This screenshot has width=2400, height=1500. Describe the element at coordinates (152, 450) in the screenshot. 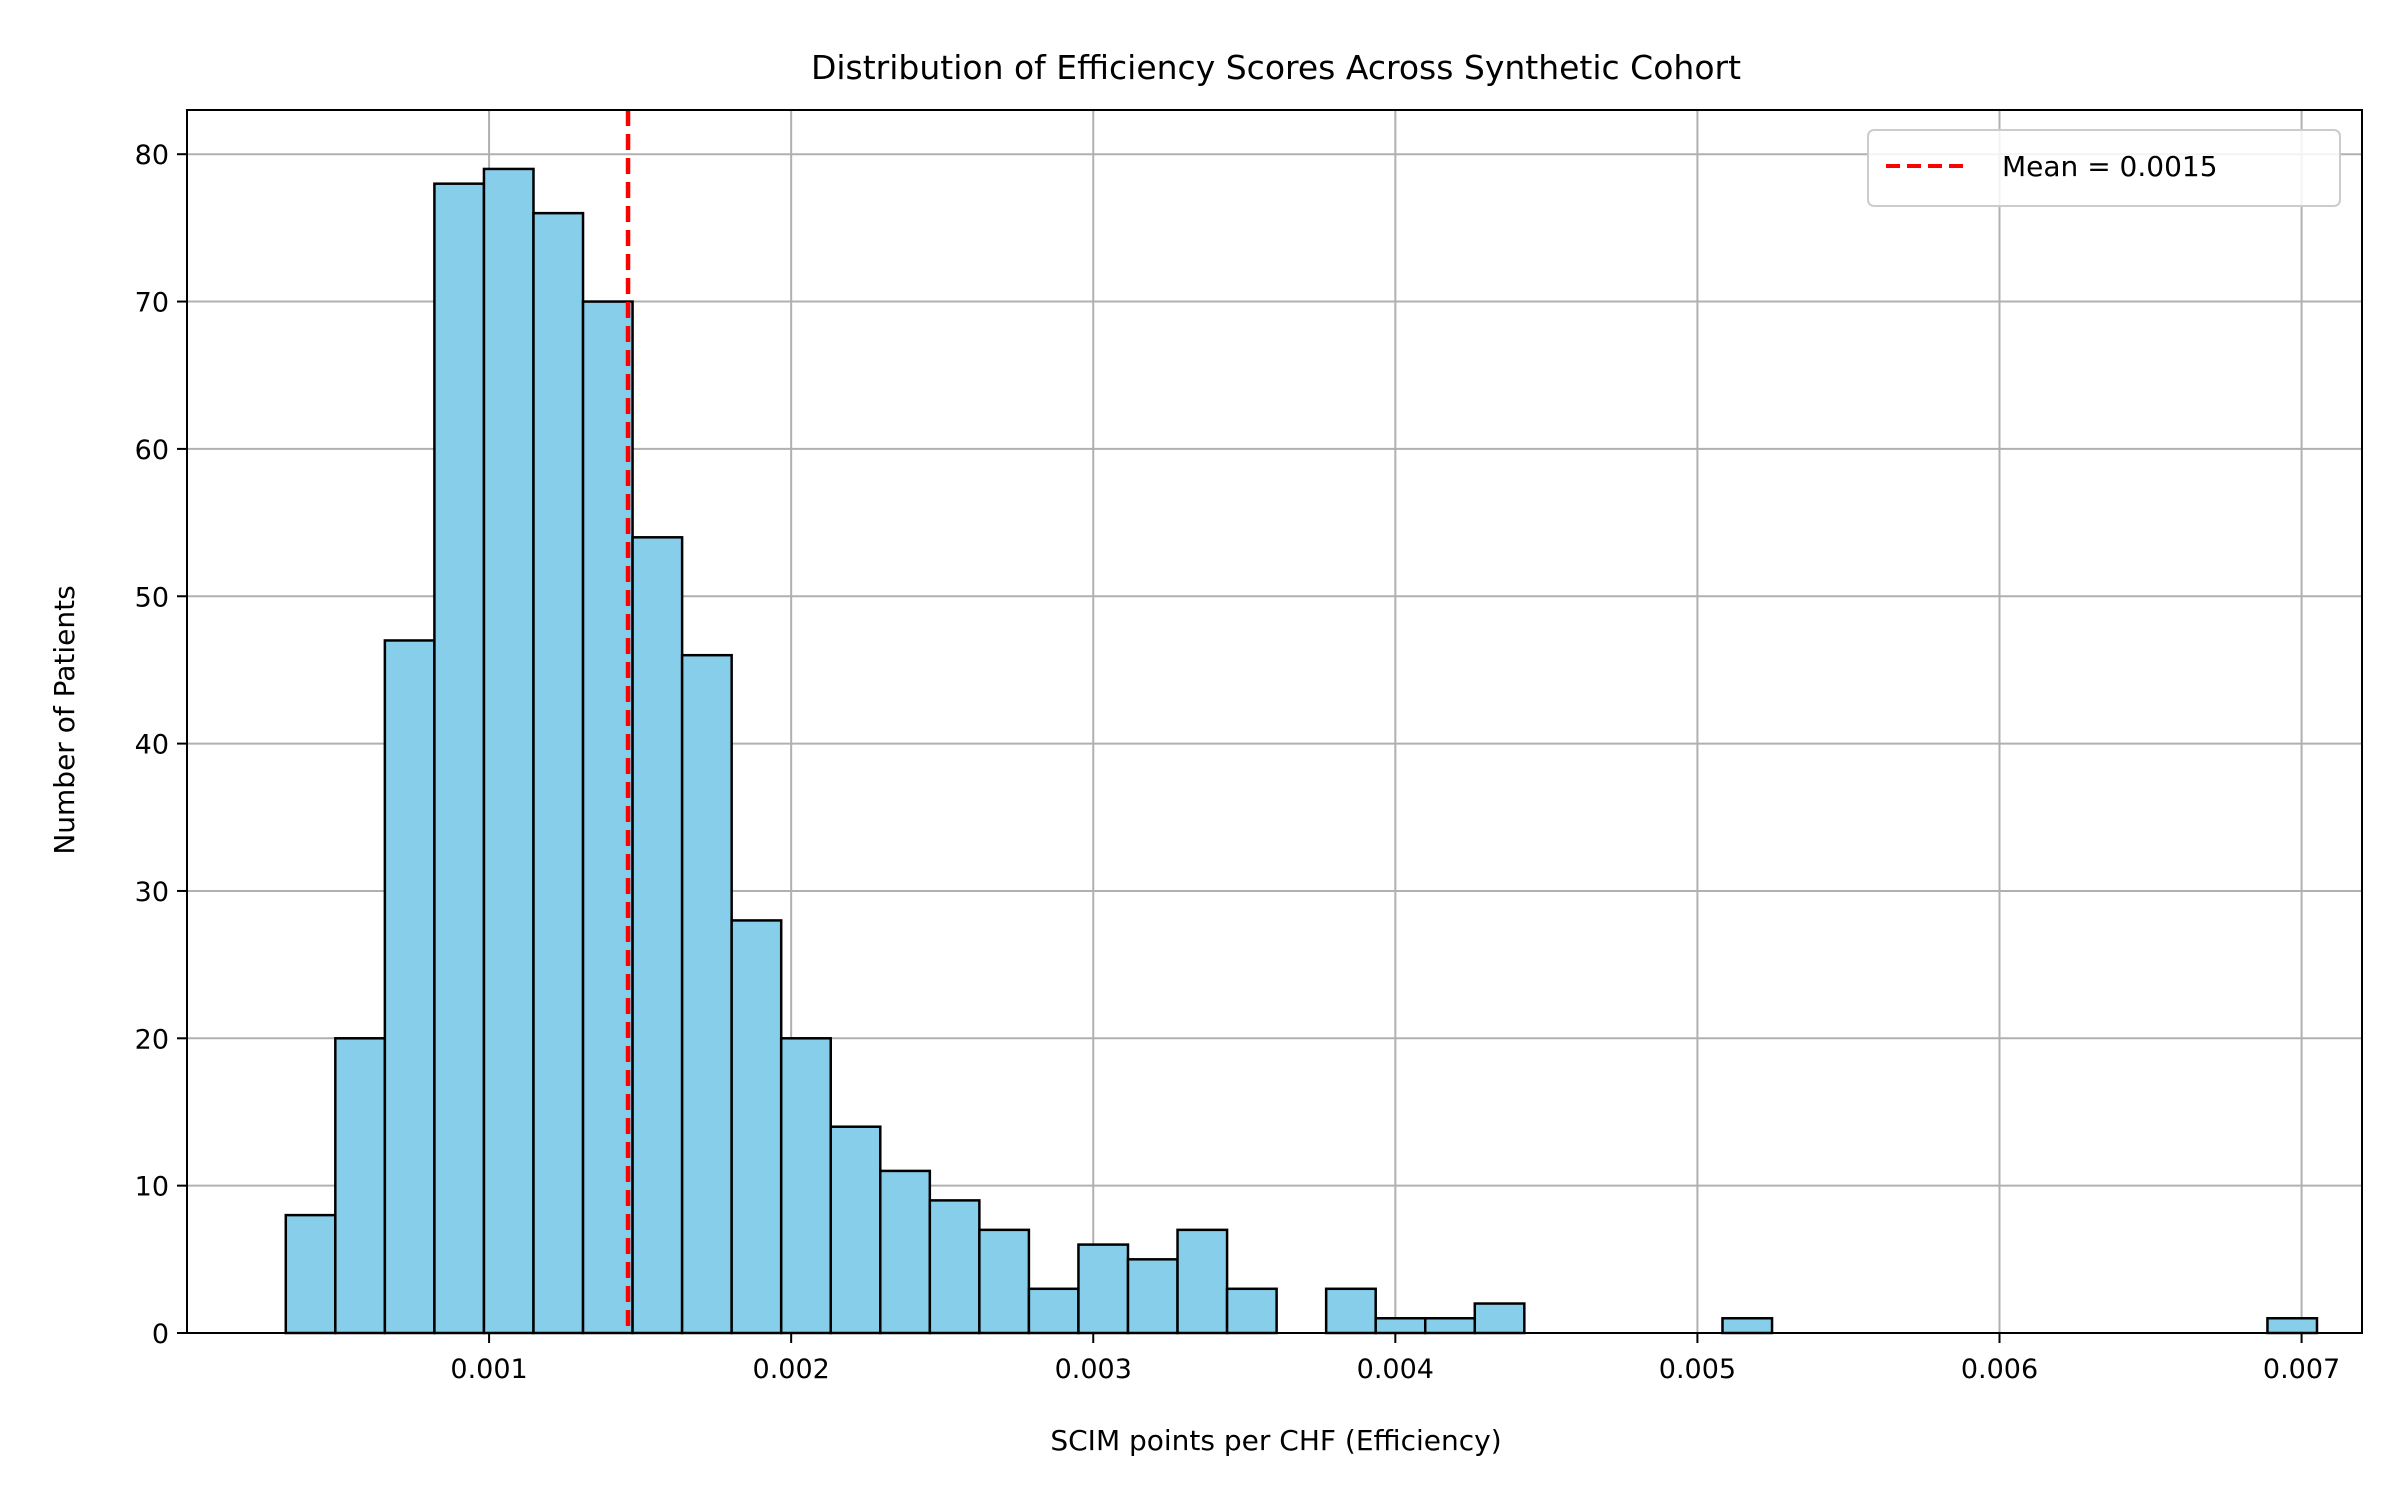

I see `y-tick-label-6: 60` at that location.